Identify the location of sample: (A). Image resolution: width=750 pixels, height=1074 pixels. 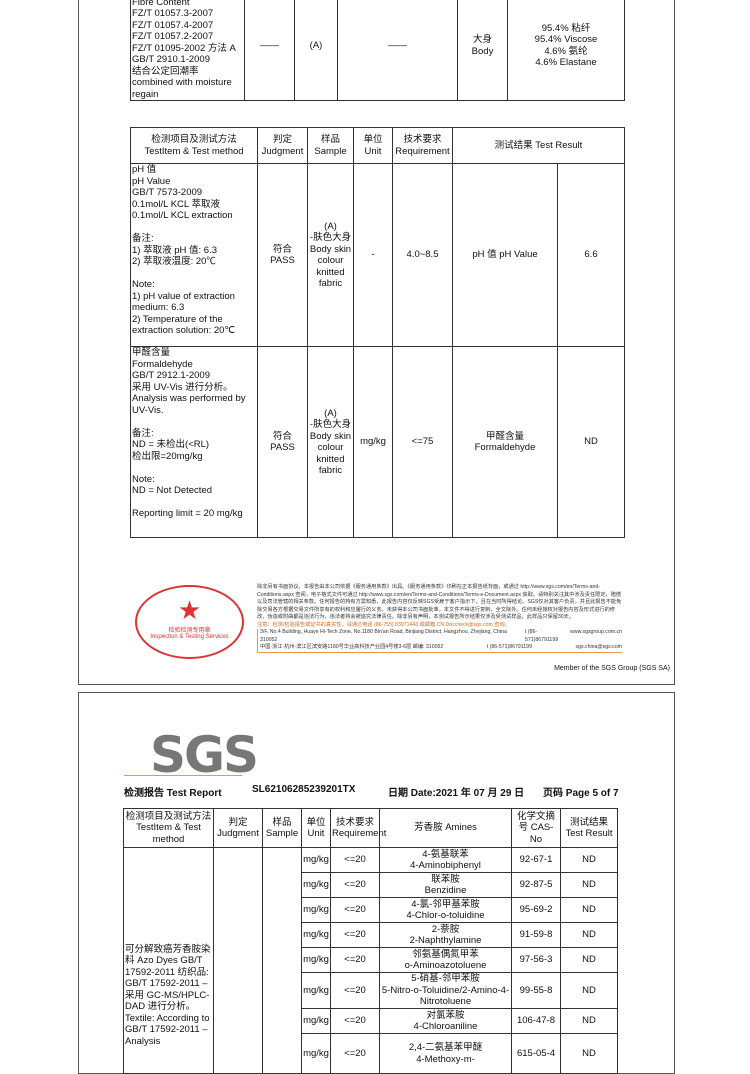
(316, 50).